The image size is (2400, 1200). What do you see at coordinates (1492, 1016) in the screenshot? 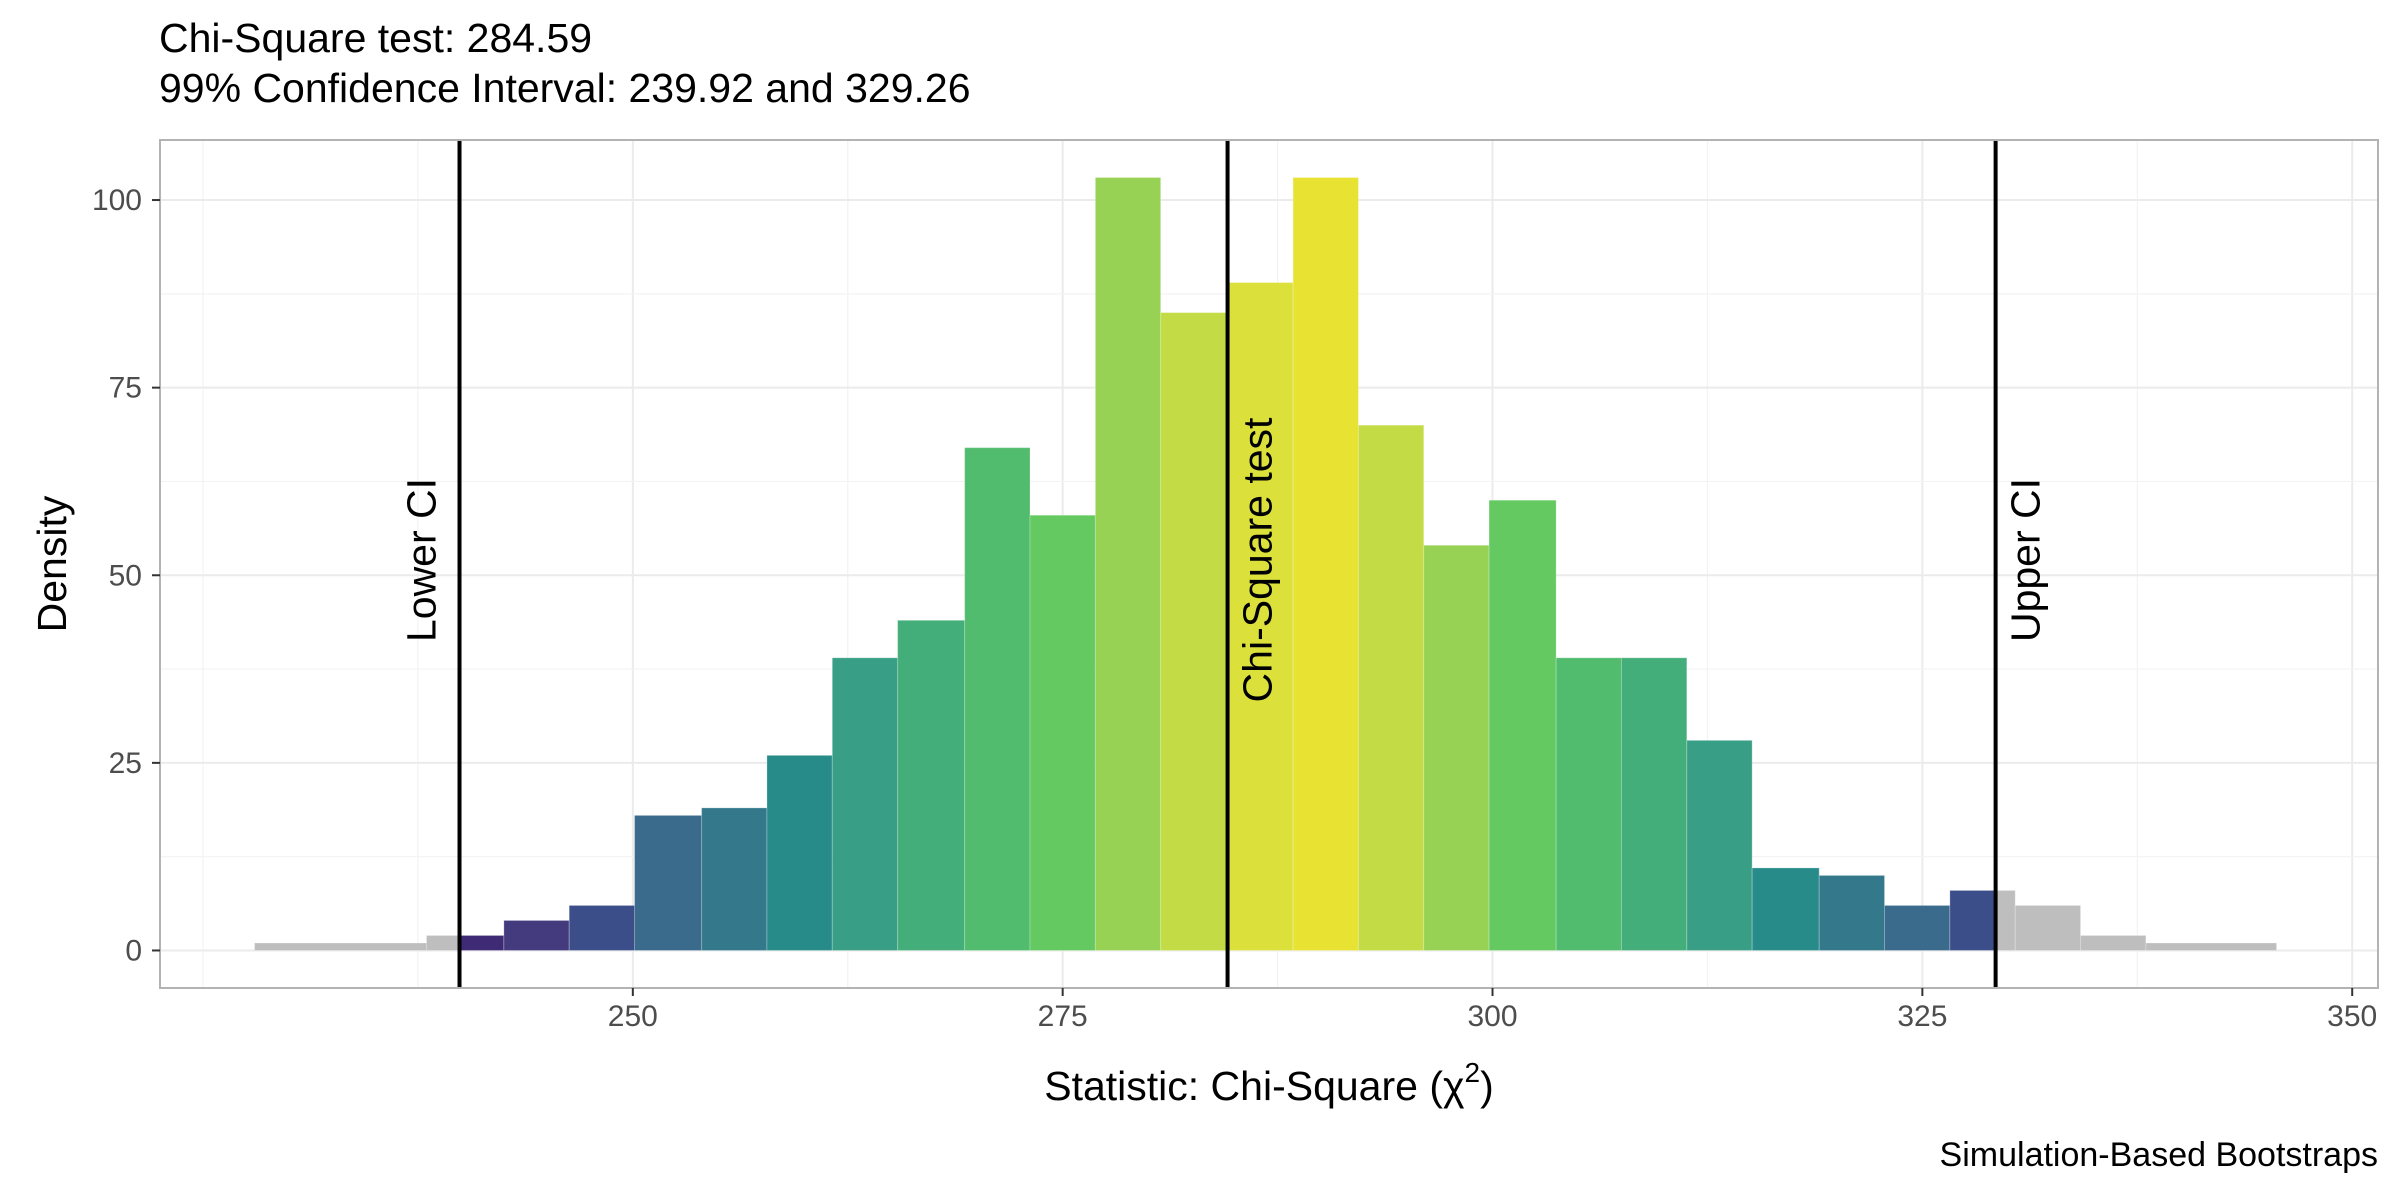
I see `x-tick-label: 300` at bounding box center [1492, 1016].